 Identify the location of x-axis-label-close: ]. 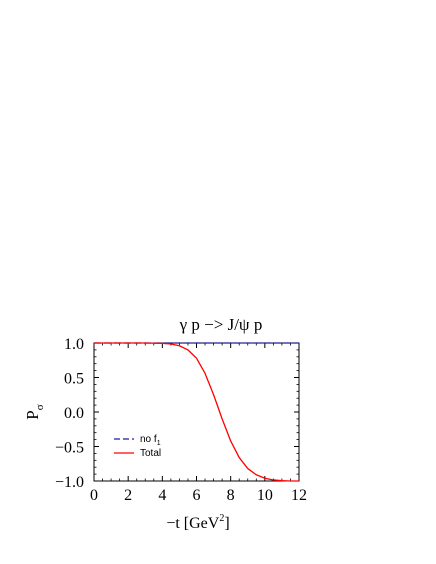
(226, 523).